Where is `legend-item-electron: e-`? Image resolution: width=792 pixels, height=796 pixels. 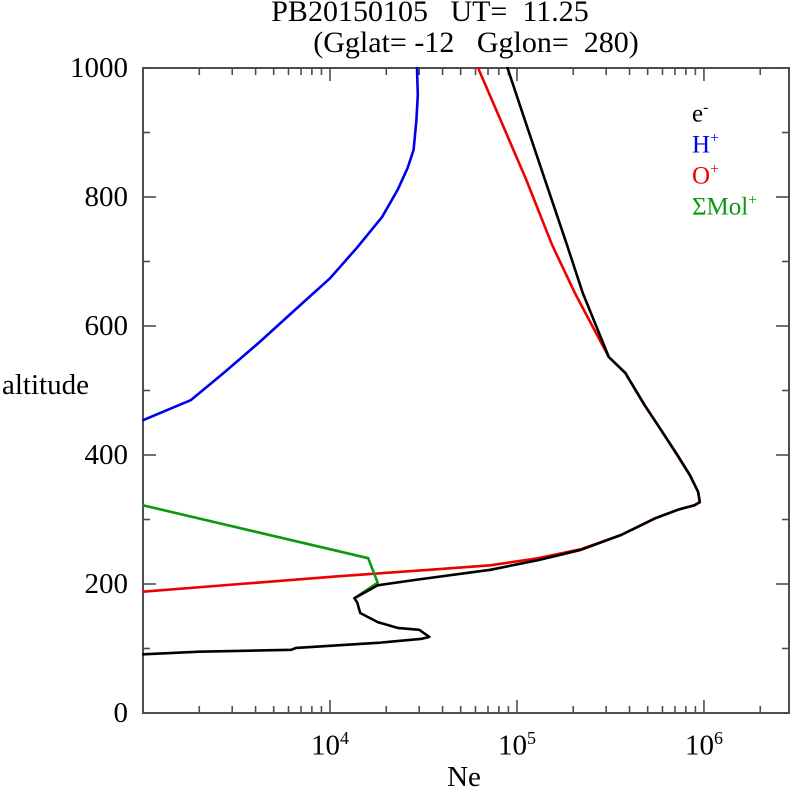 legend-item-electron: e- is located at coordinates (724, 111).